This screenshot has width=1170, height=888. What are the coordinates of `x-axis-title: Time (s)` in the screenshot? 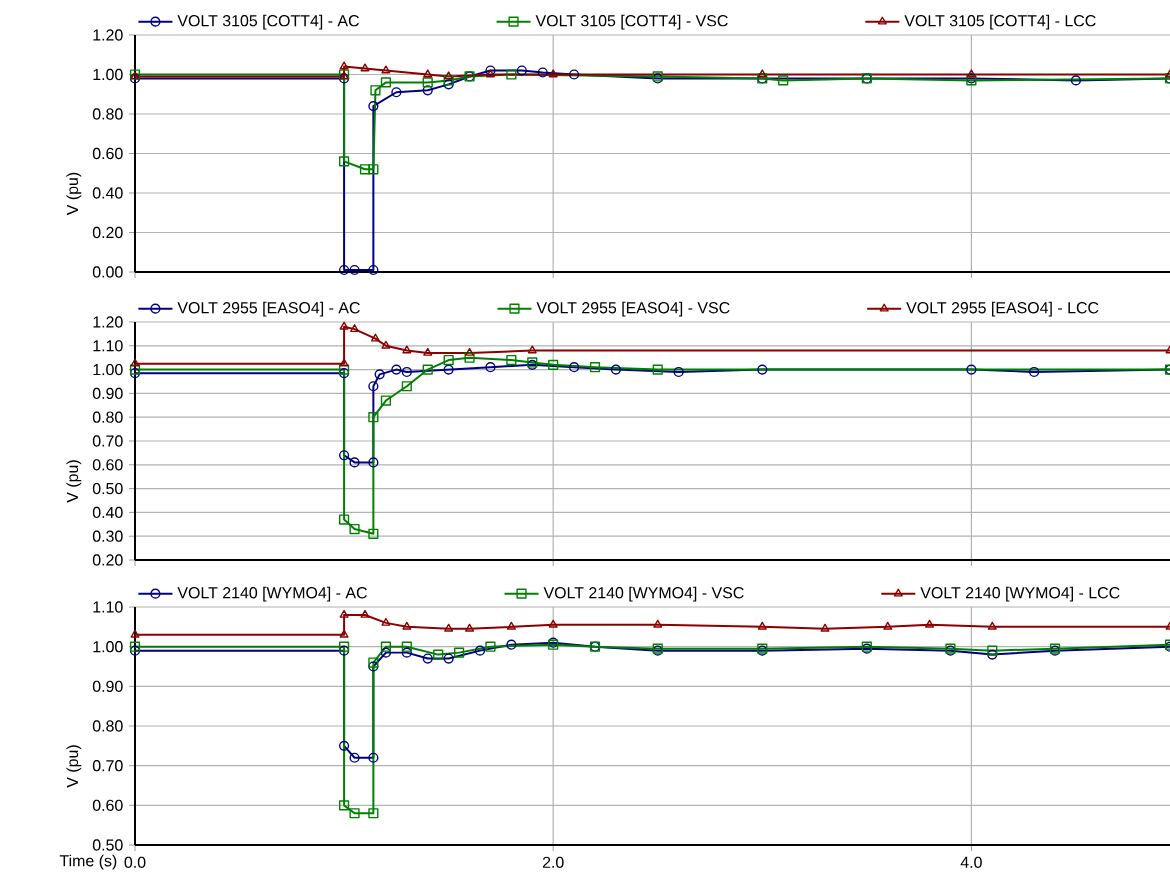 It's located at (88, 862).